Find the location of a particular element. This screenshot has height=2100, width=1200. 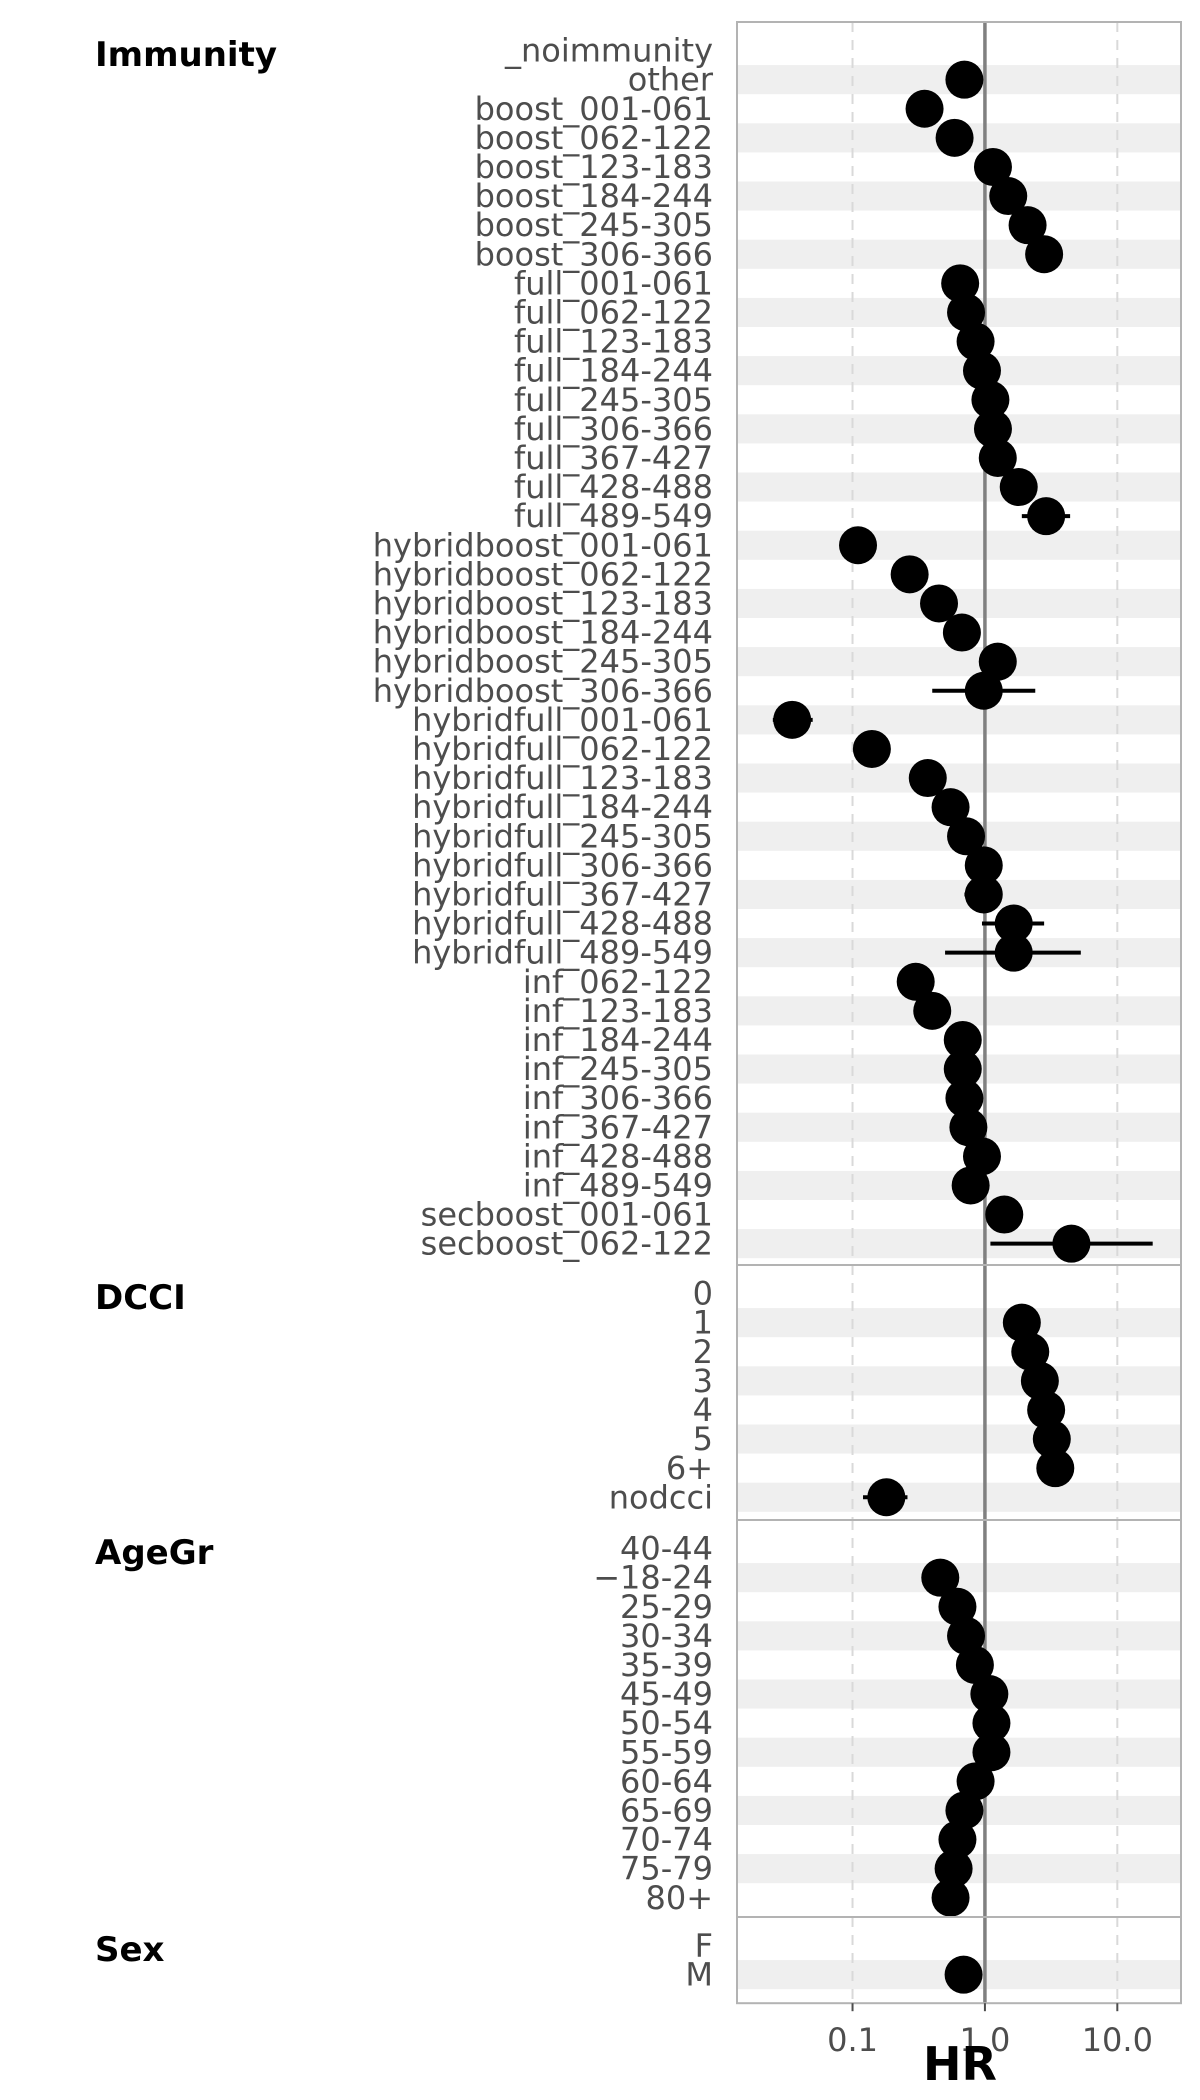

row-label: 30-34 is located at coordinates (666, 1636).